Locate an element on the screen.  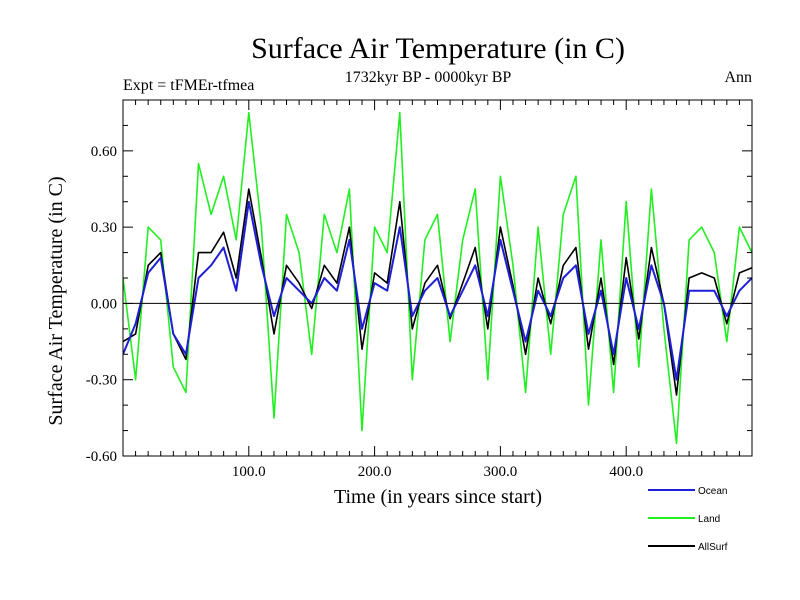
y-tick-label: 0.00 is located at coordinates (104, 304).